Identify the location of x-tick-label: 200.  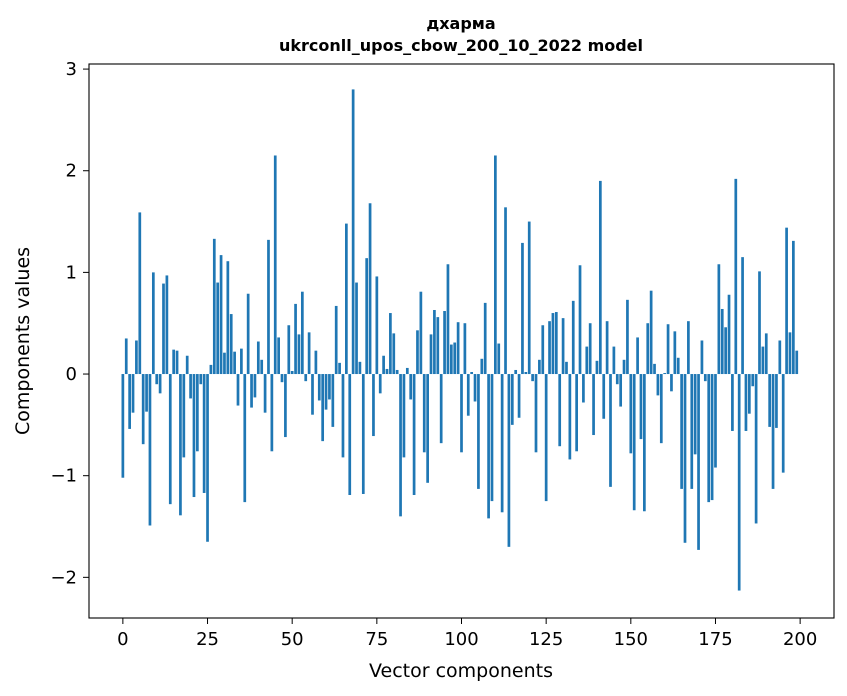
(800, 639).